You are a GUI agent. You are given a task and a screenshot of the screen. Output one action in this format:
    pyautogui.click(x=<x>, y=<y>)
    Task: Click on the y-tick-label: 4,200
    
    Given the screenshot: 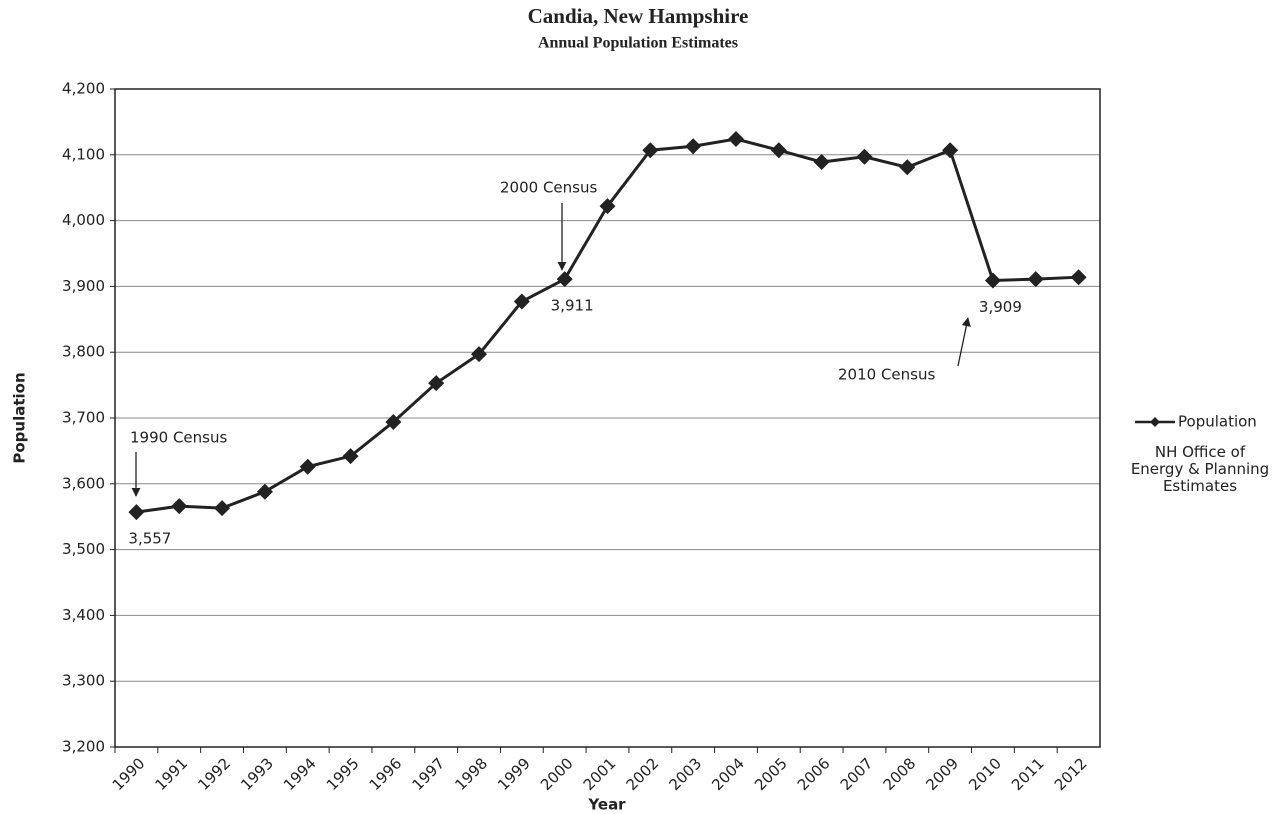 What is the action you would take?
    pyautogui.click(x=83, y=89)
    